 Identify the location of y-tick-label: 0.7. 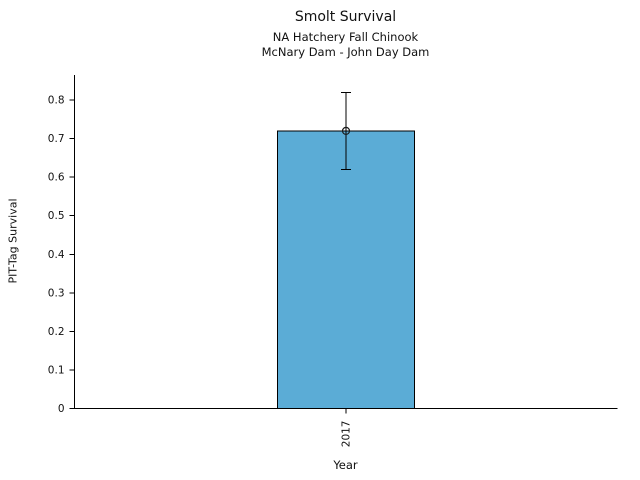
(56, 139).